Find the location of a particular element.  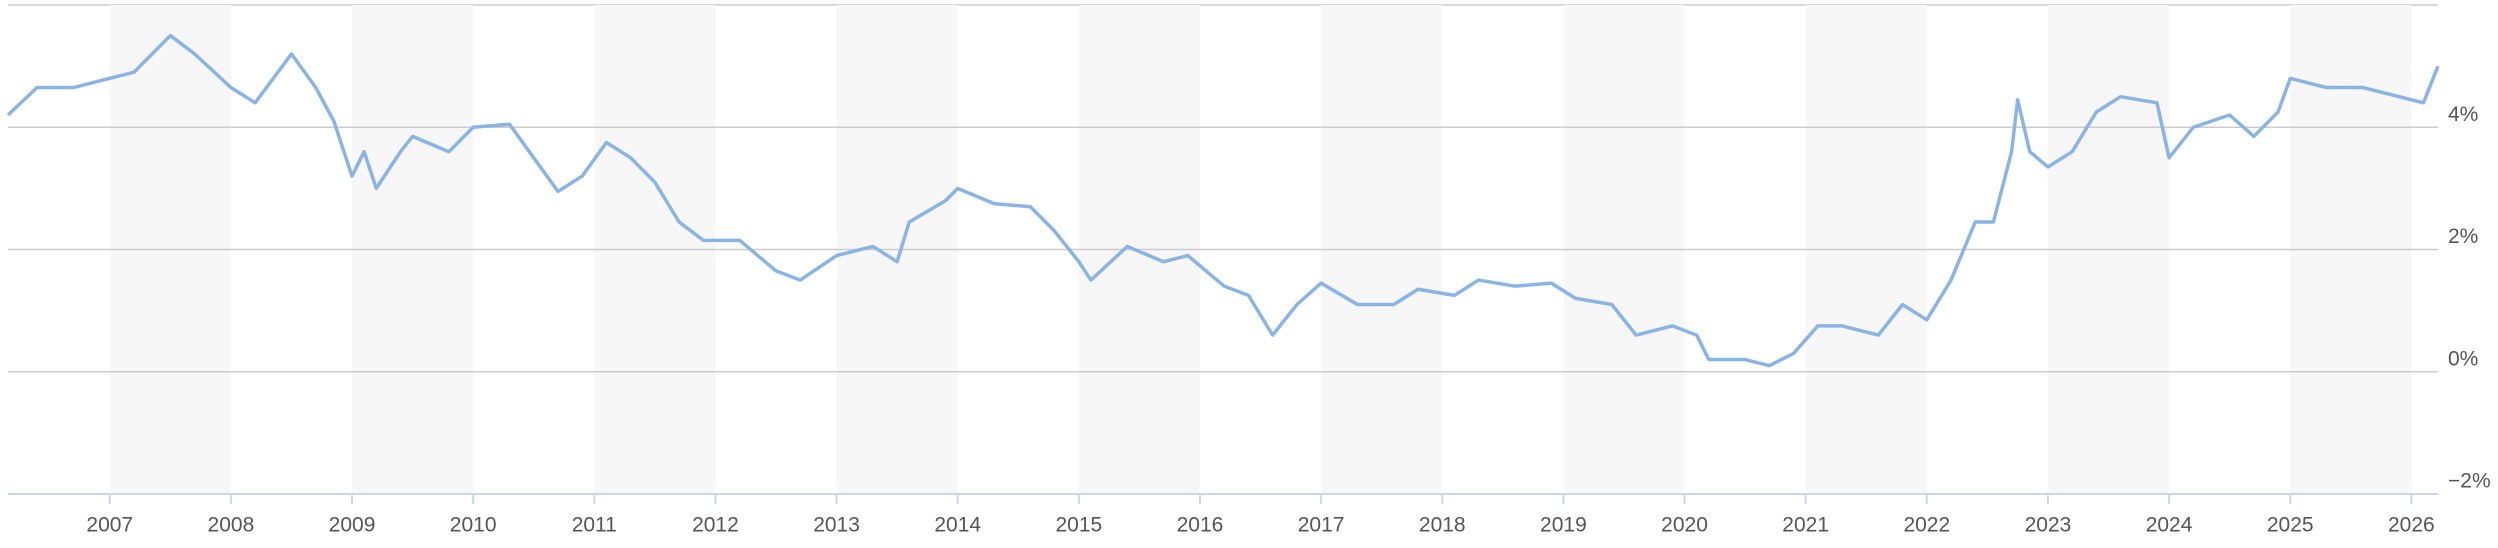

x-tick-label: 2014 is located at coordinates (957, 525).